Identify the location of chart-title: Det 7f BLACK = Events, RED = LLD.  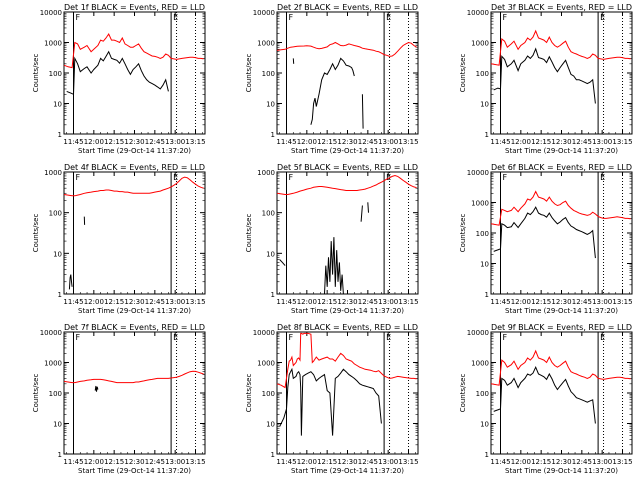
(134, 327).